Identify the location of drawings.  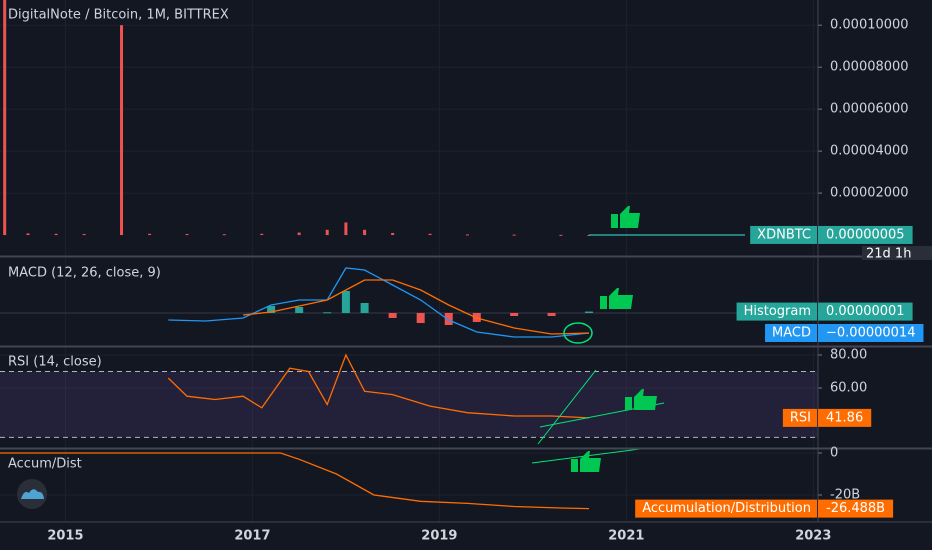
(598, 339).